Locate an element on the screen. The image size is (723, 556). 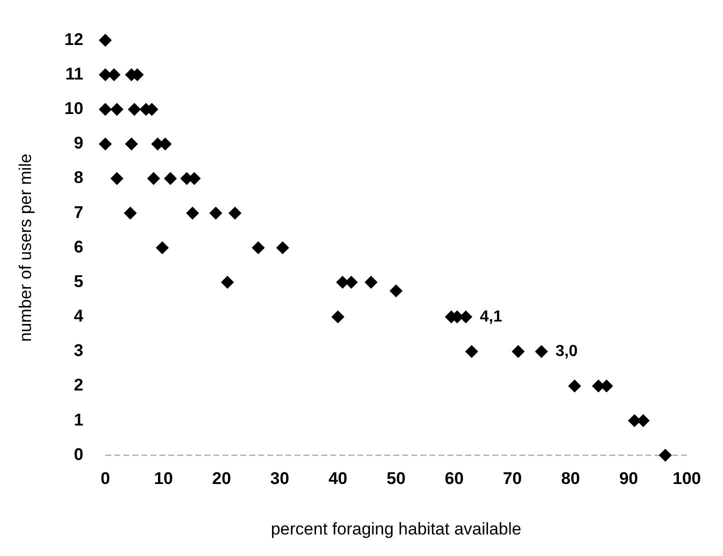
y-tick-label: 4 is located at coordinates (79, 316).